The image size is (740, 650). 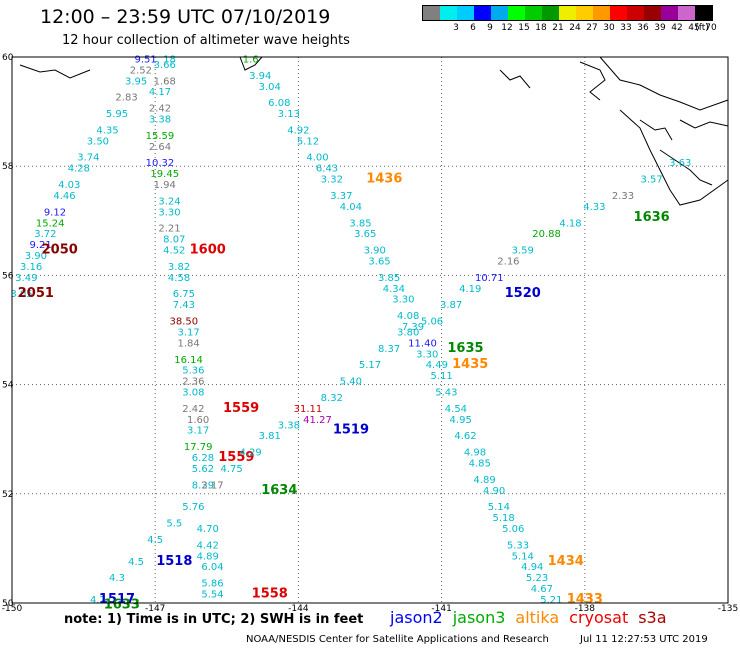 I want to click on wave-height-value: 5.06, so click(x=513, y=529).